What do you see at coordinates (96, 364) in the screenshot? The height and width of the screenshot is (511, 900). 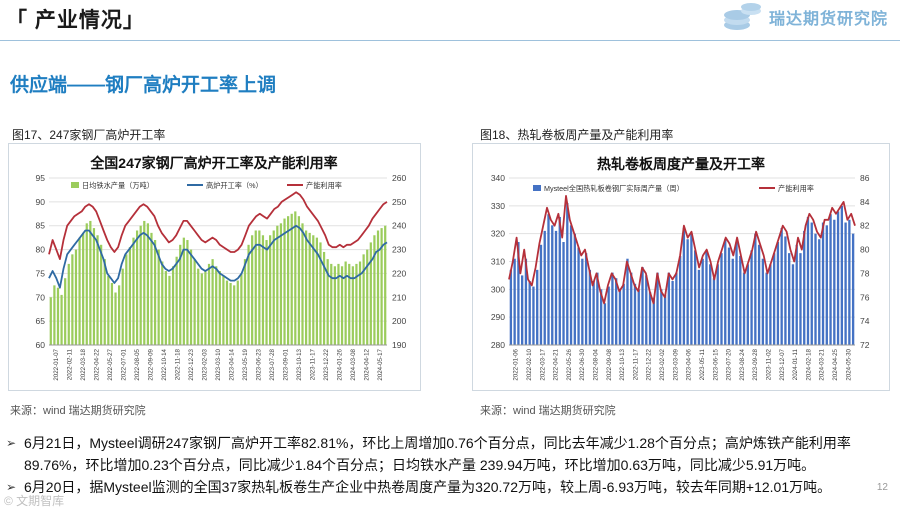 I see `x-tick-label: 2022-04-22` at bounding box center [96, 364].